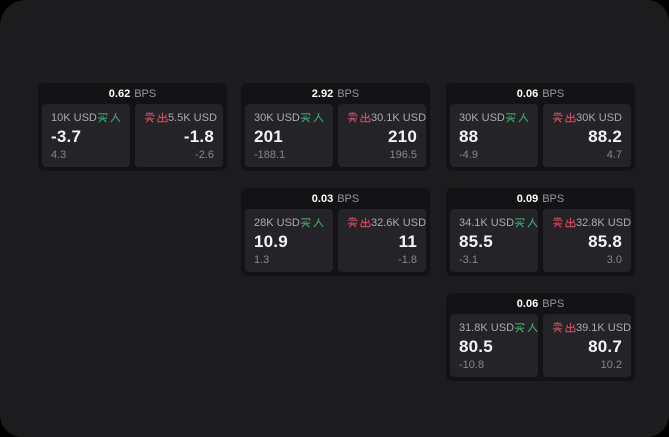  Describe the element at coordinates (179, 135) in the screenshot. I see `sell-panel: 5.5K USD -1.8 -2.6` at that location.